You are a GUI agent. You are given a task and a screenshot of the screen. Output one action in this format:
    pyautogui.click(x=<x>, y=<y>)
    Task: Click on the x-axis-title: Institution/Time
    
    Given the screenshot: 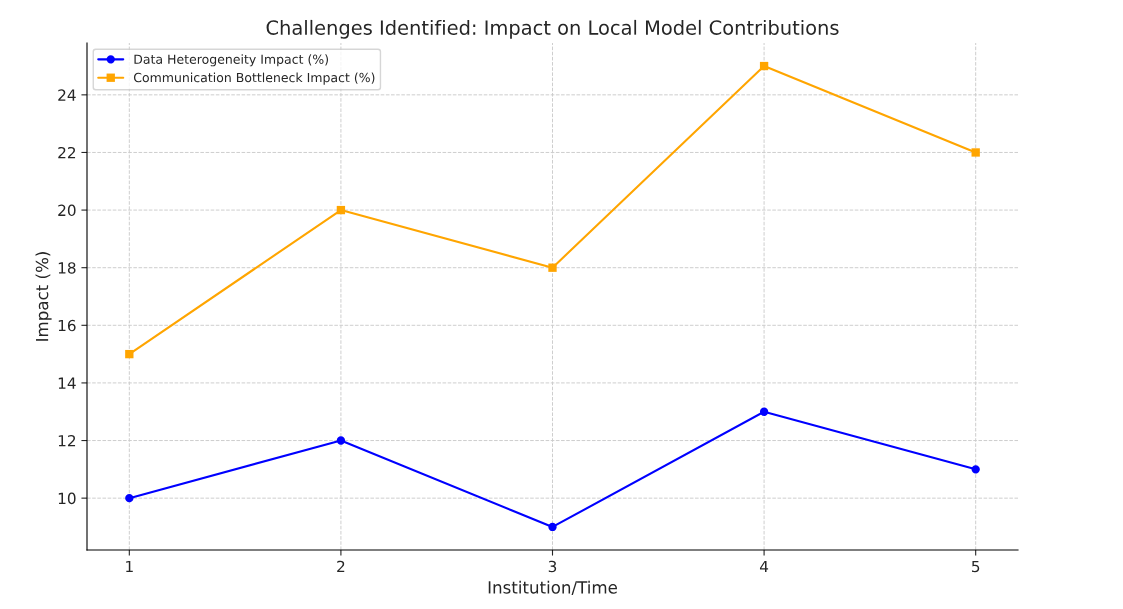 What is the action you would take?
    pyautogui.click(x=552, y=587)
    